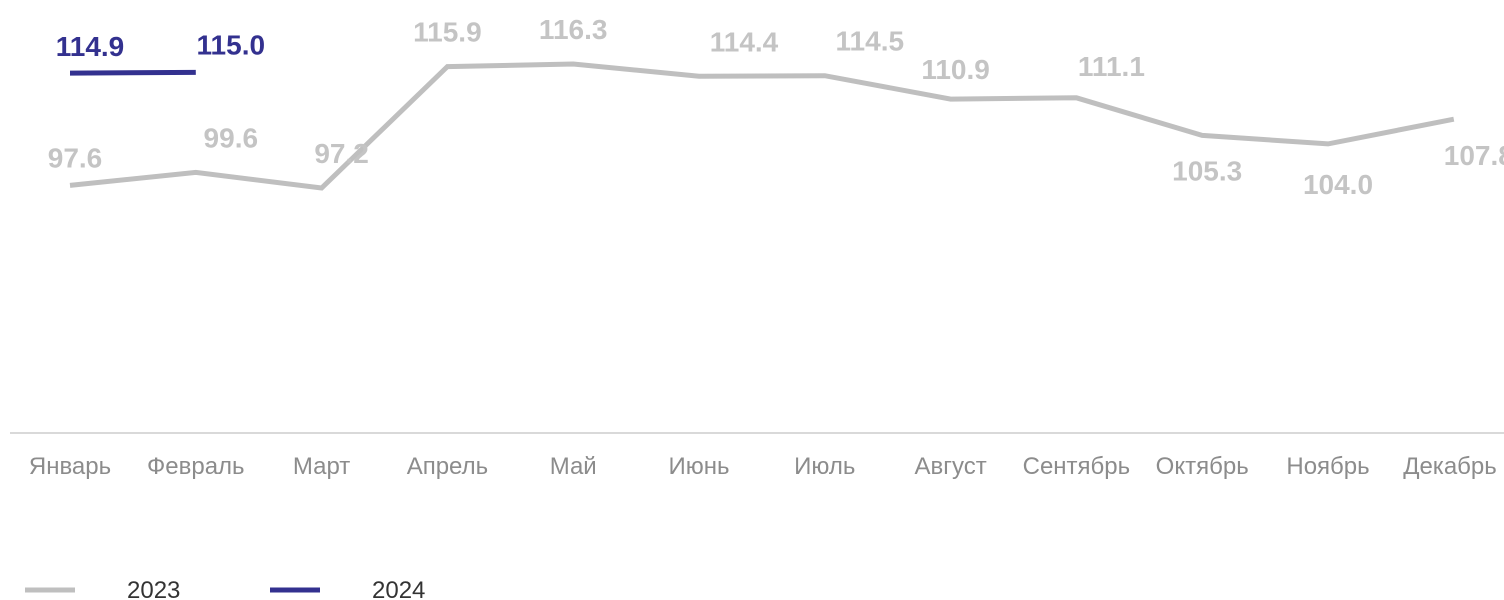  What do you see at coordinates (321, 466) in the screenshot?
I see `category-label-3: Март` at bounding box center [321, 466].